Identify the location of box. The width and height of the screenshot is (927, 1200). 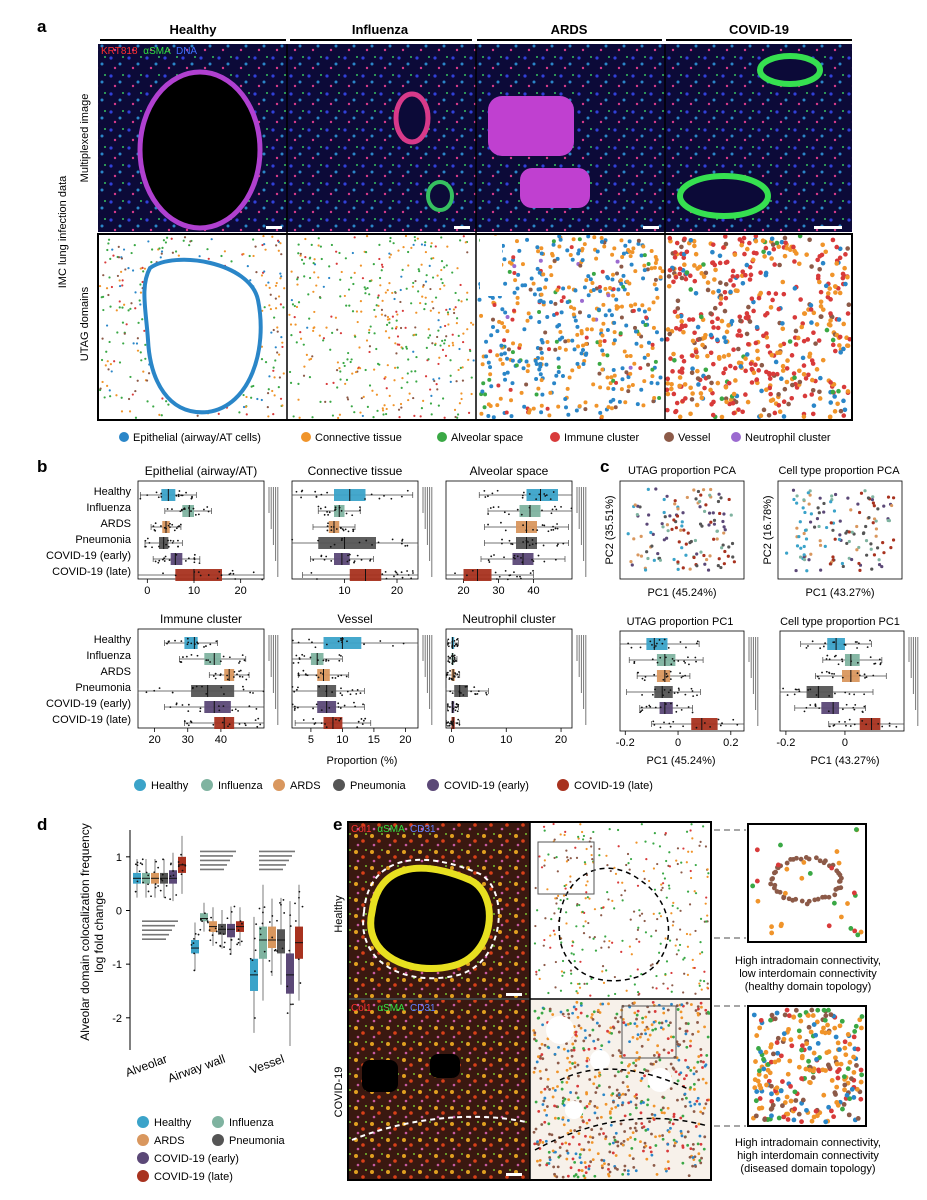
(704, 724).